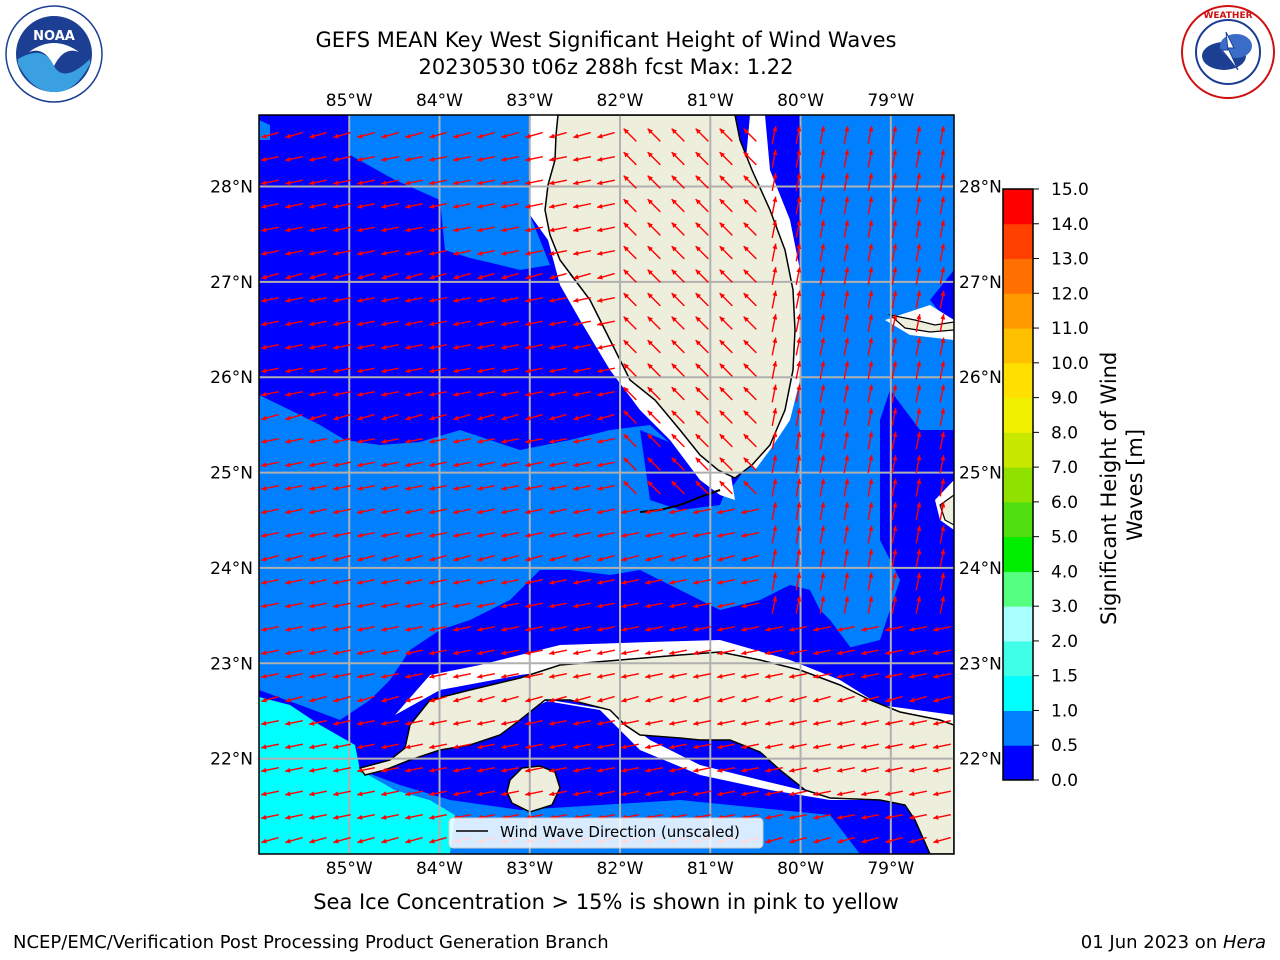 The height and width of the screenshot is (960, 1280). I want to click on x-tick-label: 79°W, so click(890, 101).